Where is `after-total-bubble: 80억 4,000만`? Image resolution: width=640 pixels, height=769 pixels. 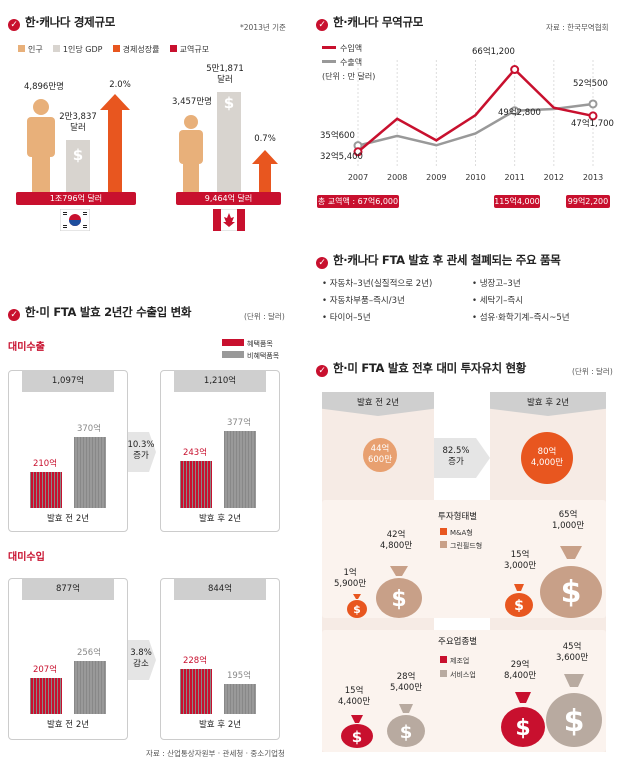 after-total-bubble: 80억 4,000만 is located at coordinates (547, 458).